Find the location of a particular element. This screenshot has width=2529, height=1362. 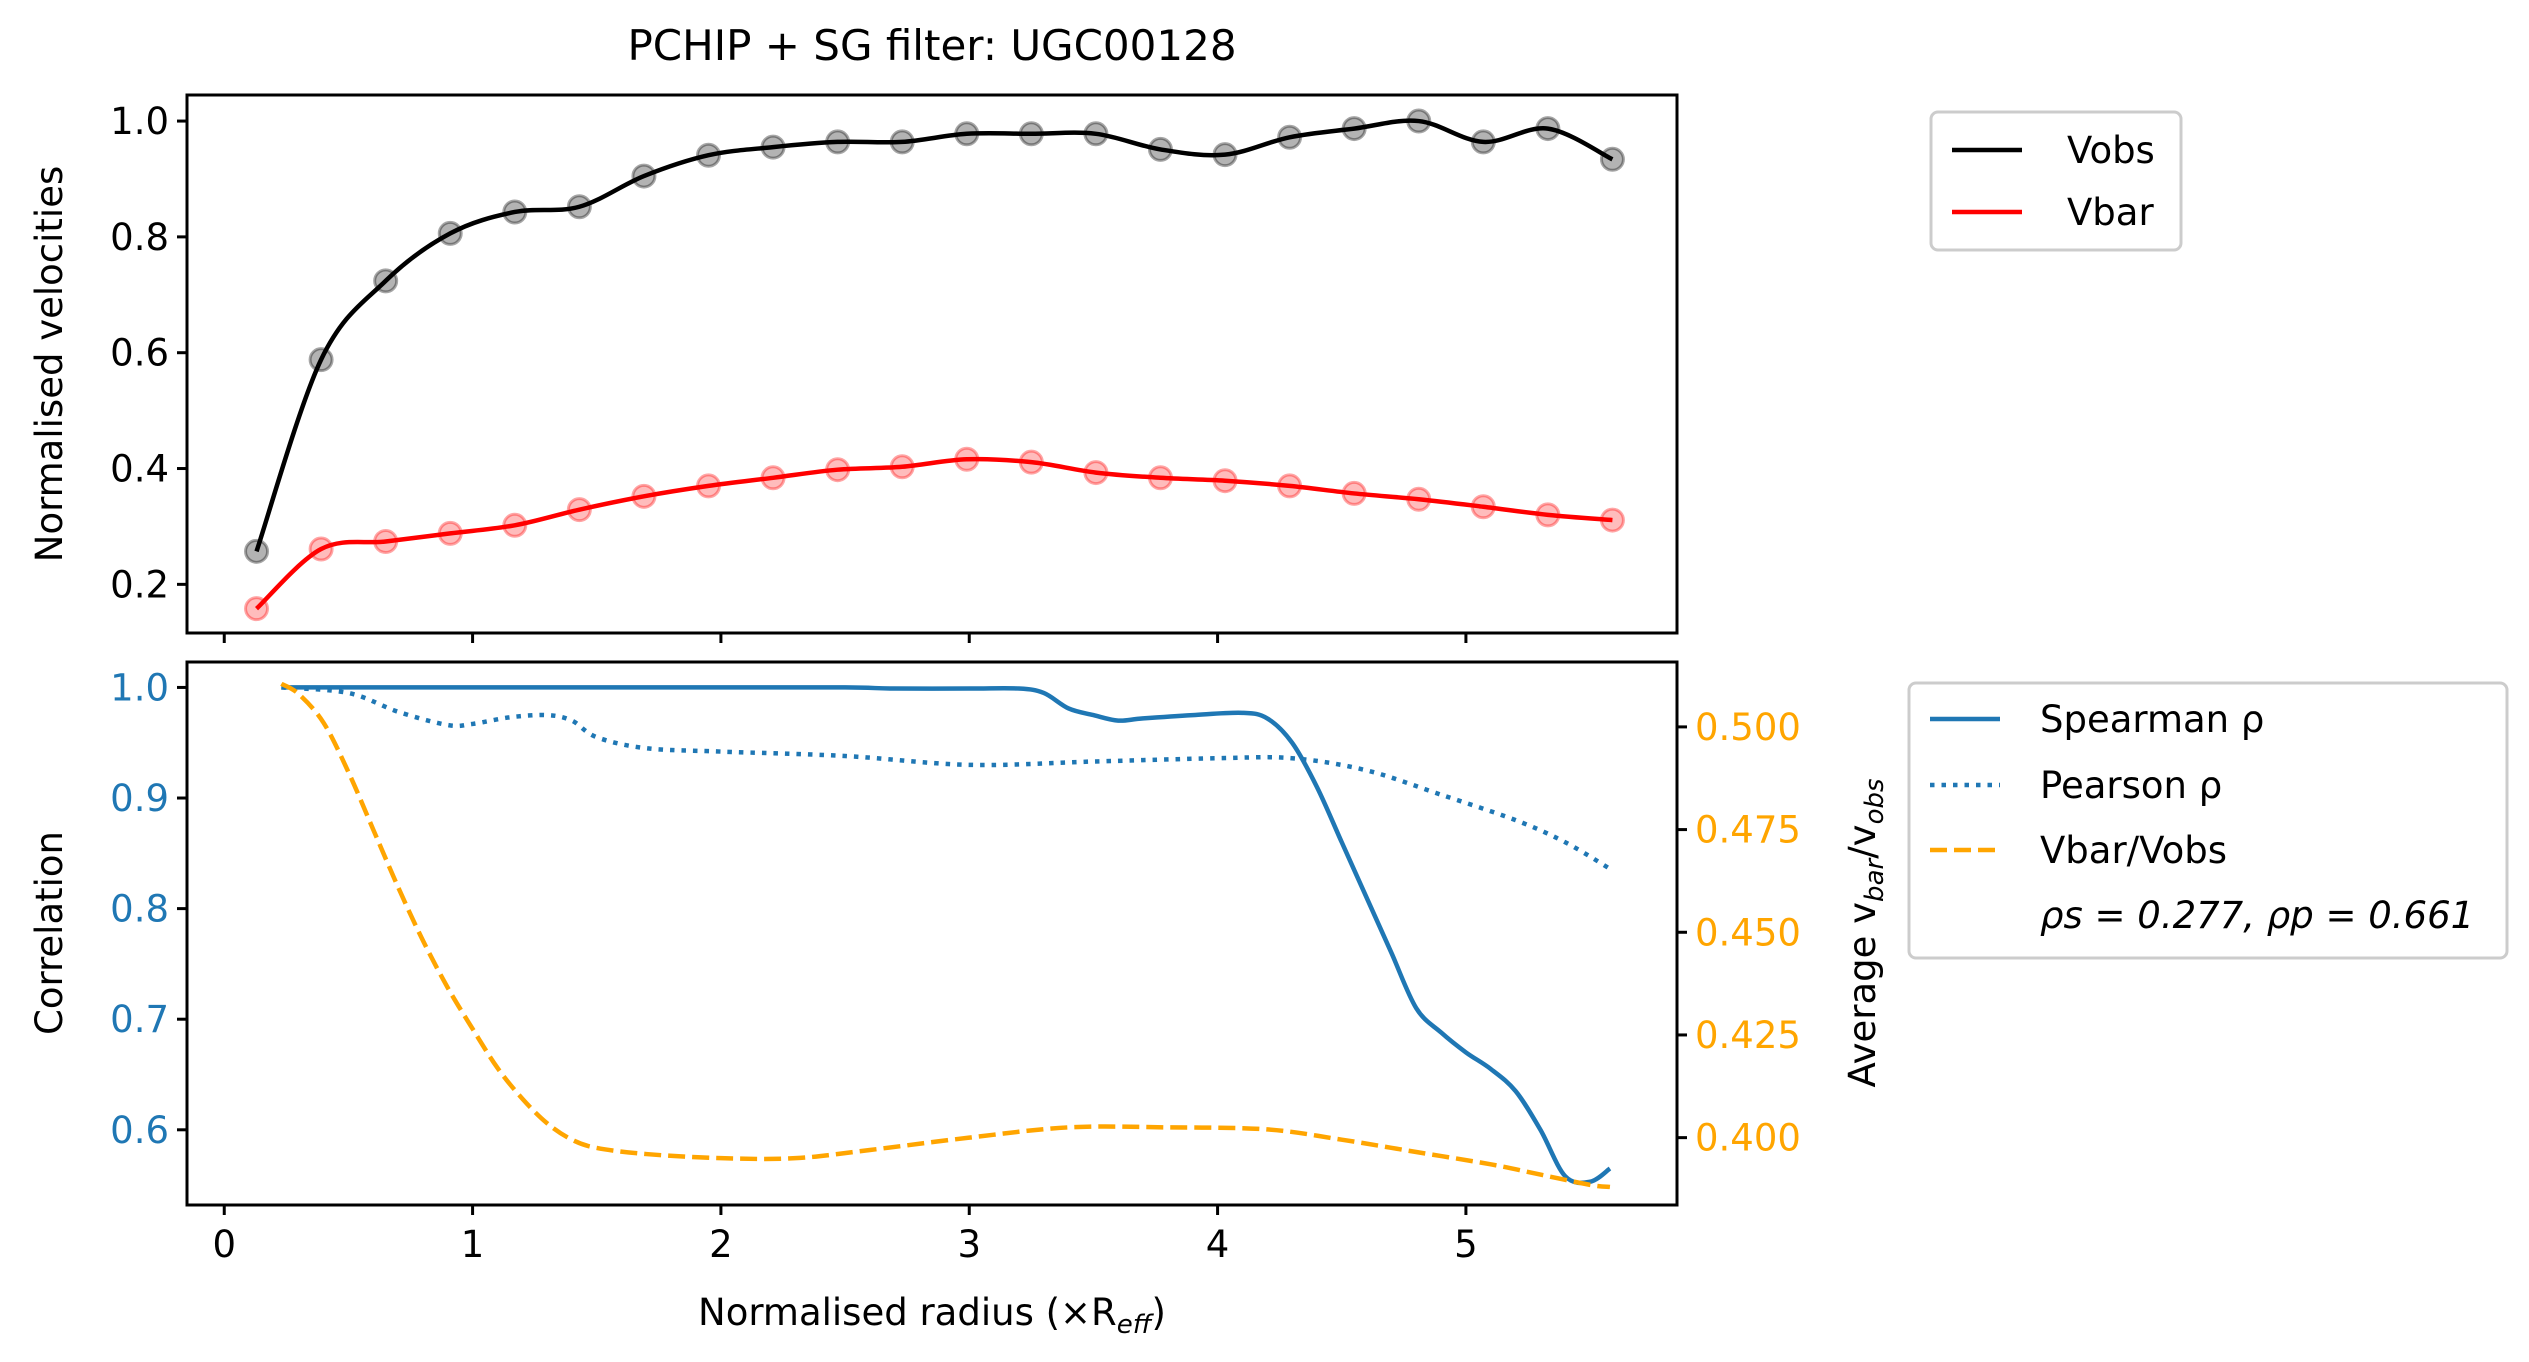

bottom-y2tick-label: 0.425 is located at coordinates (1748, 1035).